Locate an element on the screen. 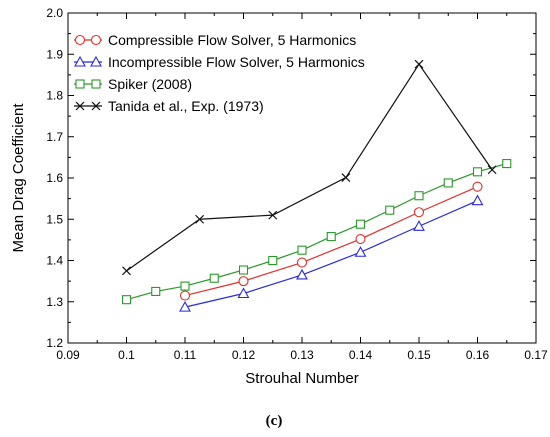 The image size is (550, 437). legend-item: Tanida et al., Exp. (1973) is located at coordinates (169, 106).